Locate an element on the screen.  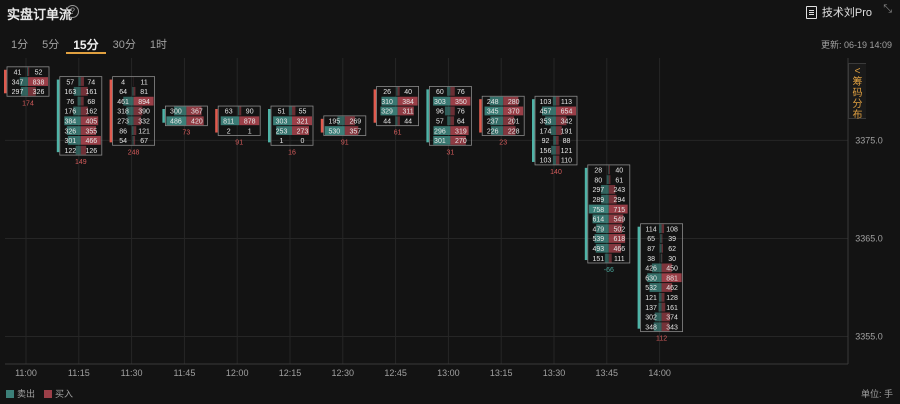
buy-volume-label: 466 is located at coordinates (91, 141).